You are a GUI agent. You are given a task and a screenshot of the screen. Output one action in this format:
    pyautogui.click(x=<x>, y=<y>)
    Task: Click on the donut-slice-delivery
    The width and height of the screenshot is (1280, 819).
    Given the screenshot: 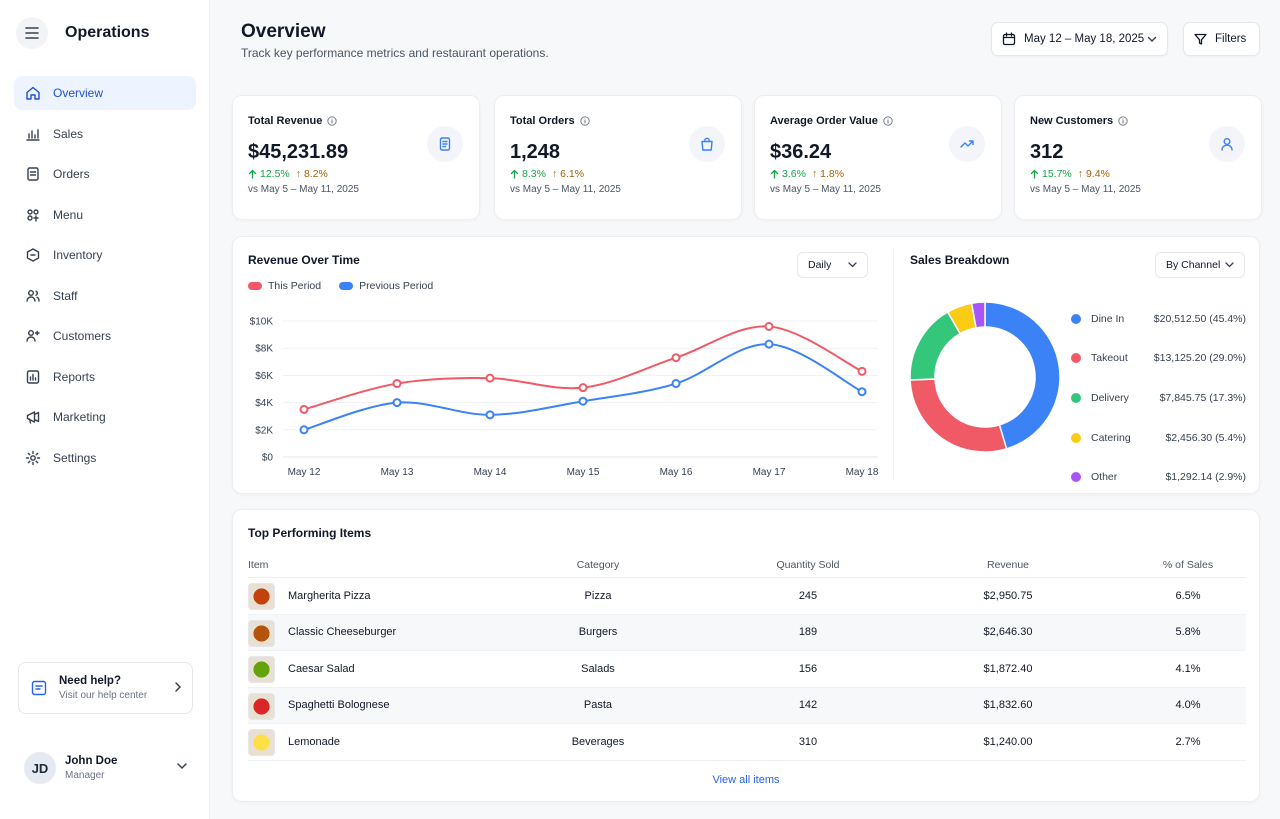 What is the action you would take?
    pyautogui.click(x=935, y=345)
    